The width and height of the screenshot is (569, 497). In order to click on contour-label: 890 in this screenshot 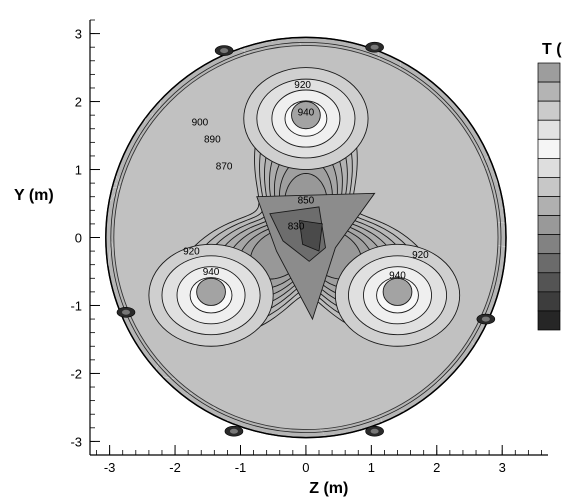, I will do `click(212, 139)`.